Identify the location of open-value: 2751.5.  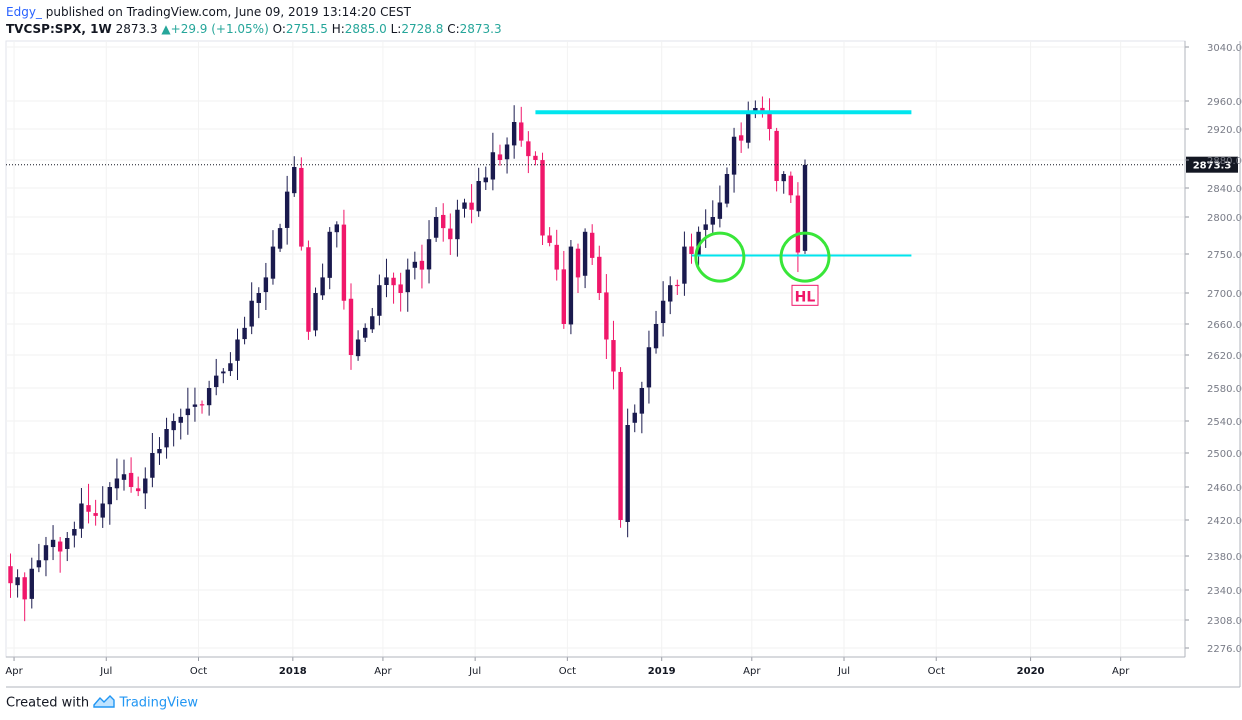
(306, 29).